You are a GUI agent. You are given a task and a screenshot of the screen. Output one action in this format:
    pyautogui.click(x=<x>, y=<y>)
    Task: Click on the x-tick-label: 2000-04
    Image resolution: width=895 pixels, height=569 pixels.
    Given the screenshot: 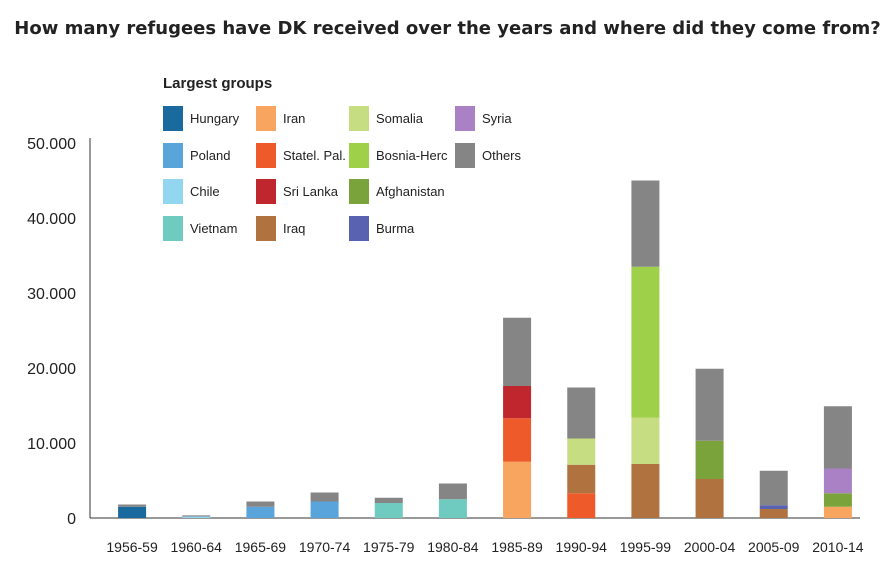 What is the action you would take?
    pyautogui.click(x=710, y=547)
    